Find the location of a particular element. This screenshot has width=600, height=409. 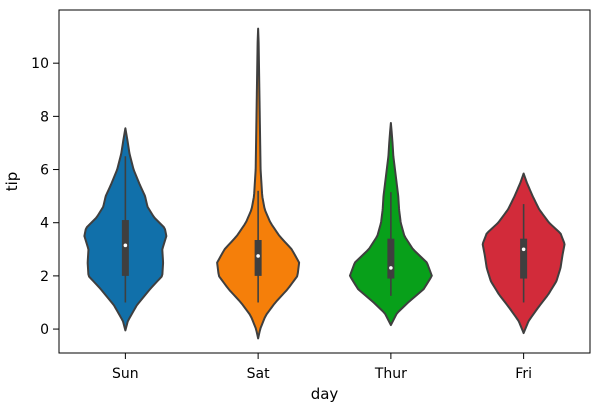

y-tick-label: 0 is located at coordinates (44, 330).